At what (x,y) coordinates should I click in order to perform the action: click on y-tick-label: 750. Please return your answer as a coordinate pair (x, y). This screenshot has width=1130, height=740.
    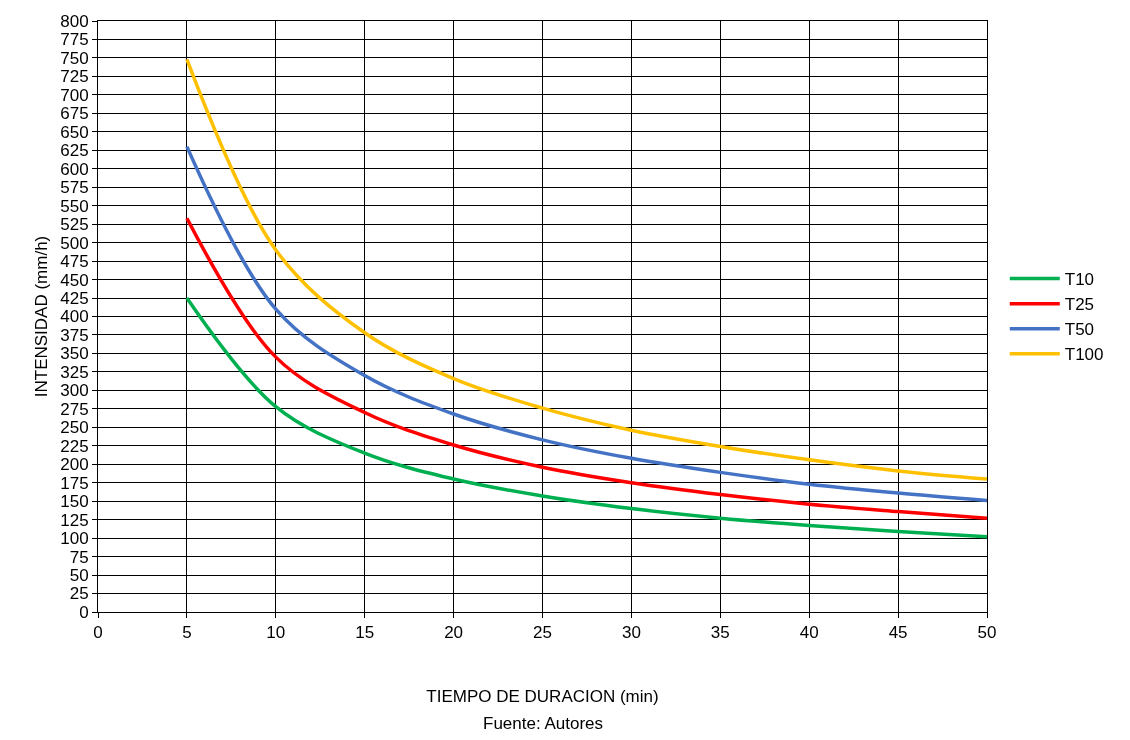
    Looking at the image, I should click on (74, 58).